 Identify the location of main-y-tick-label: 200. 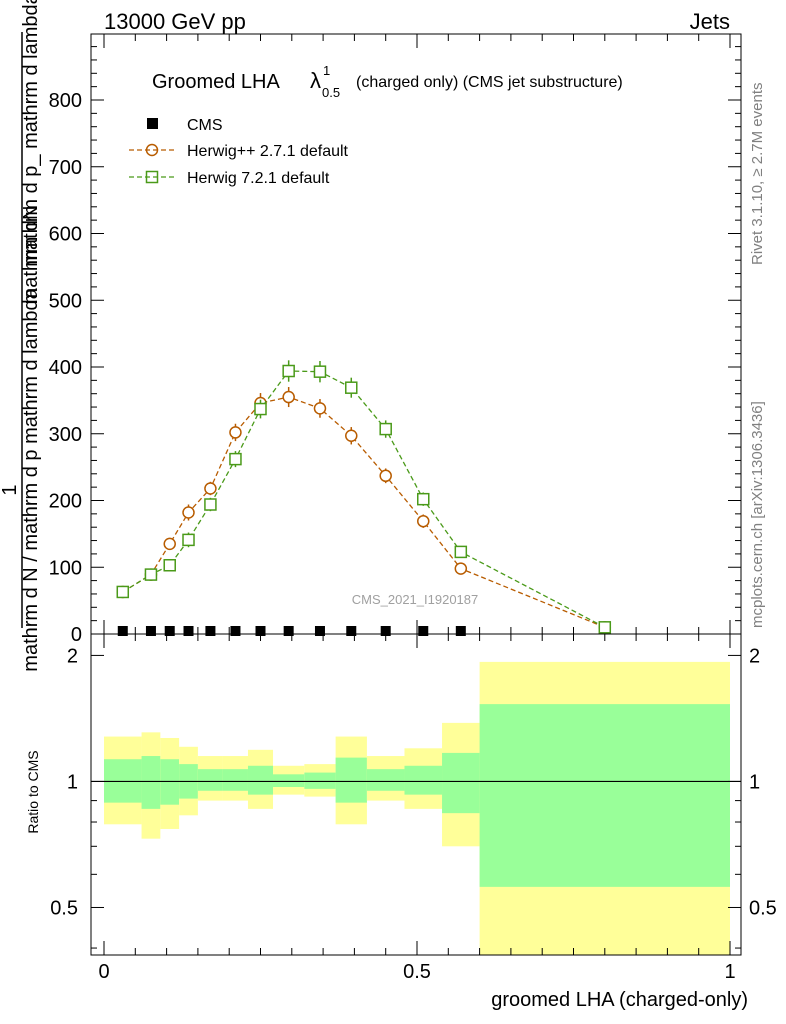
(65, 502).